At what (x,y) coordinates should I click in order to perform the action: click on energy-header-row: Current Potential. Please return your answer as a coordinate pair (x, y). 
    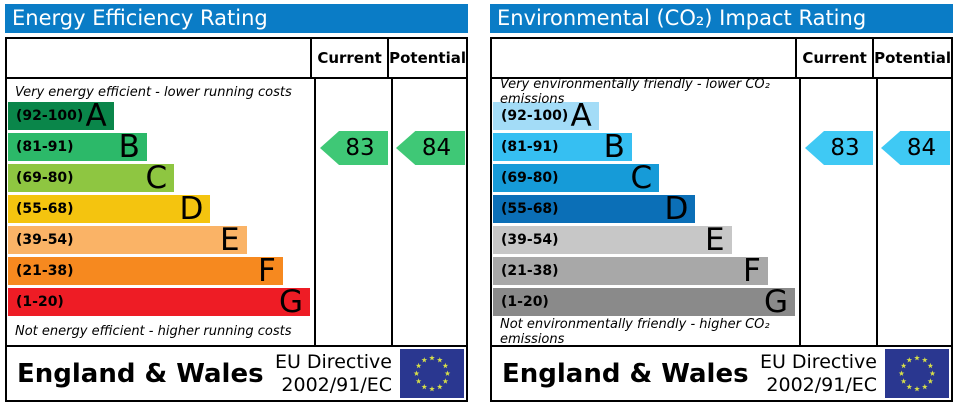
    Looking at the image, I should click on (236, 59).